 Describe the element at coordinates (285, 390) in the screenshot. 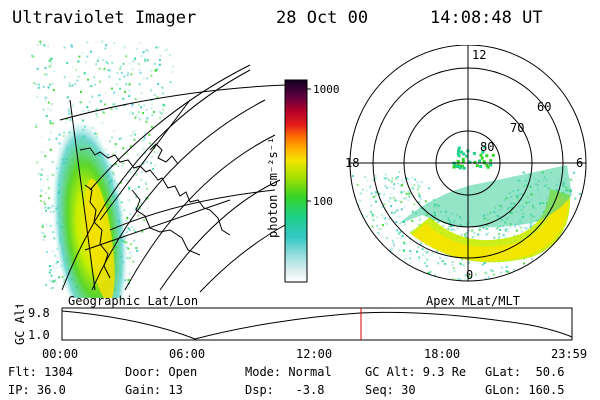

I see `dsp-value: Dsp: -3.8` at that location.